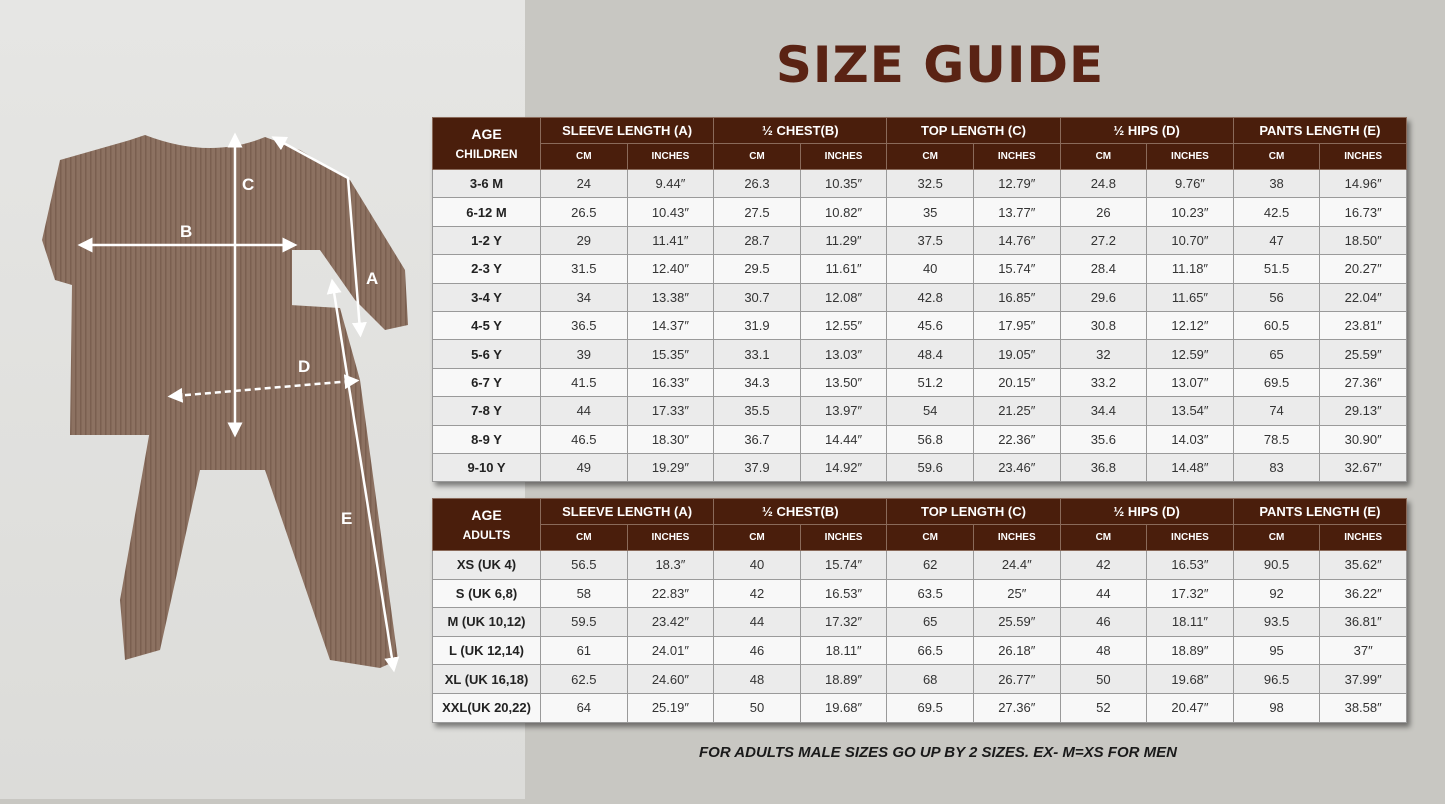  What do you see at coordinates (930, 183) in the screenshot?
I see `table-cell: 32.5` at bounding box center [930, 183].